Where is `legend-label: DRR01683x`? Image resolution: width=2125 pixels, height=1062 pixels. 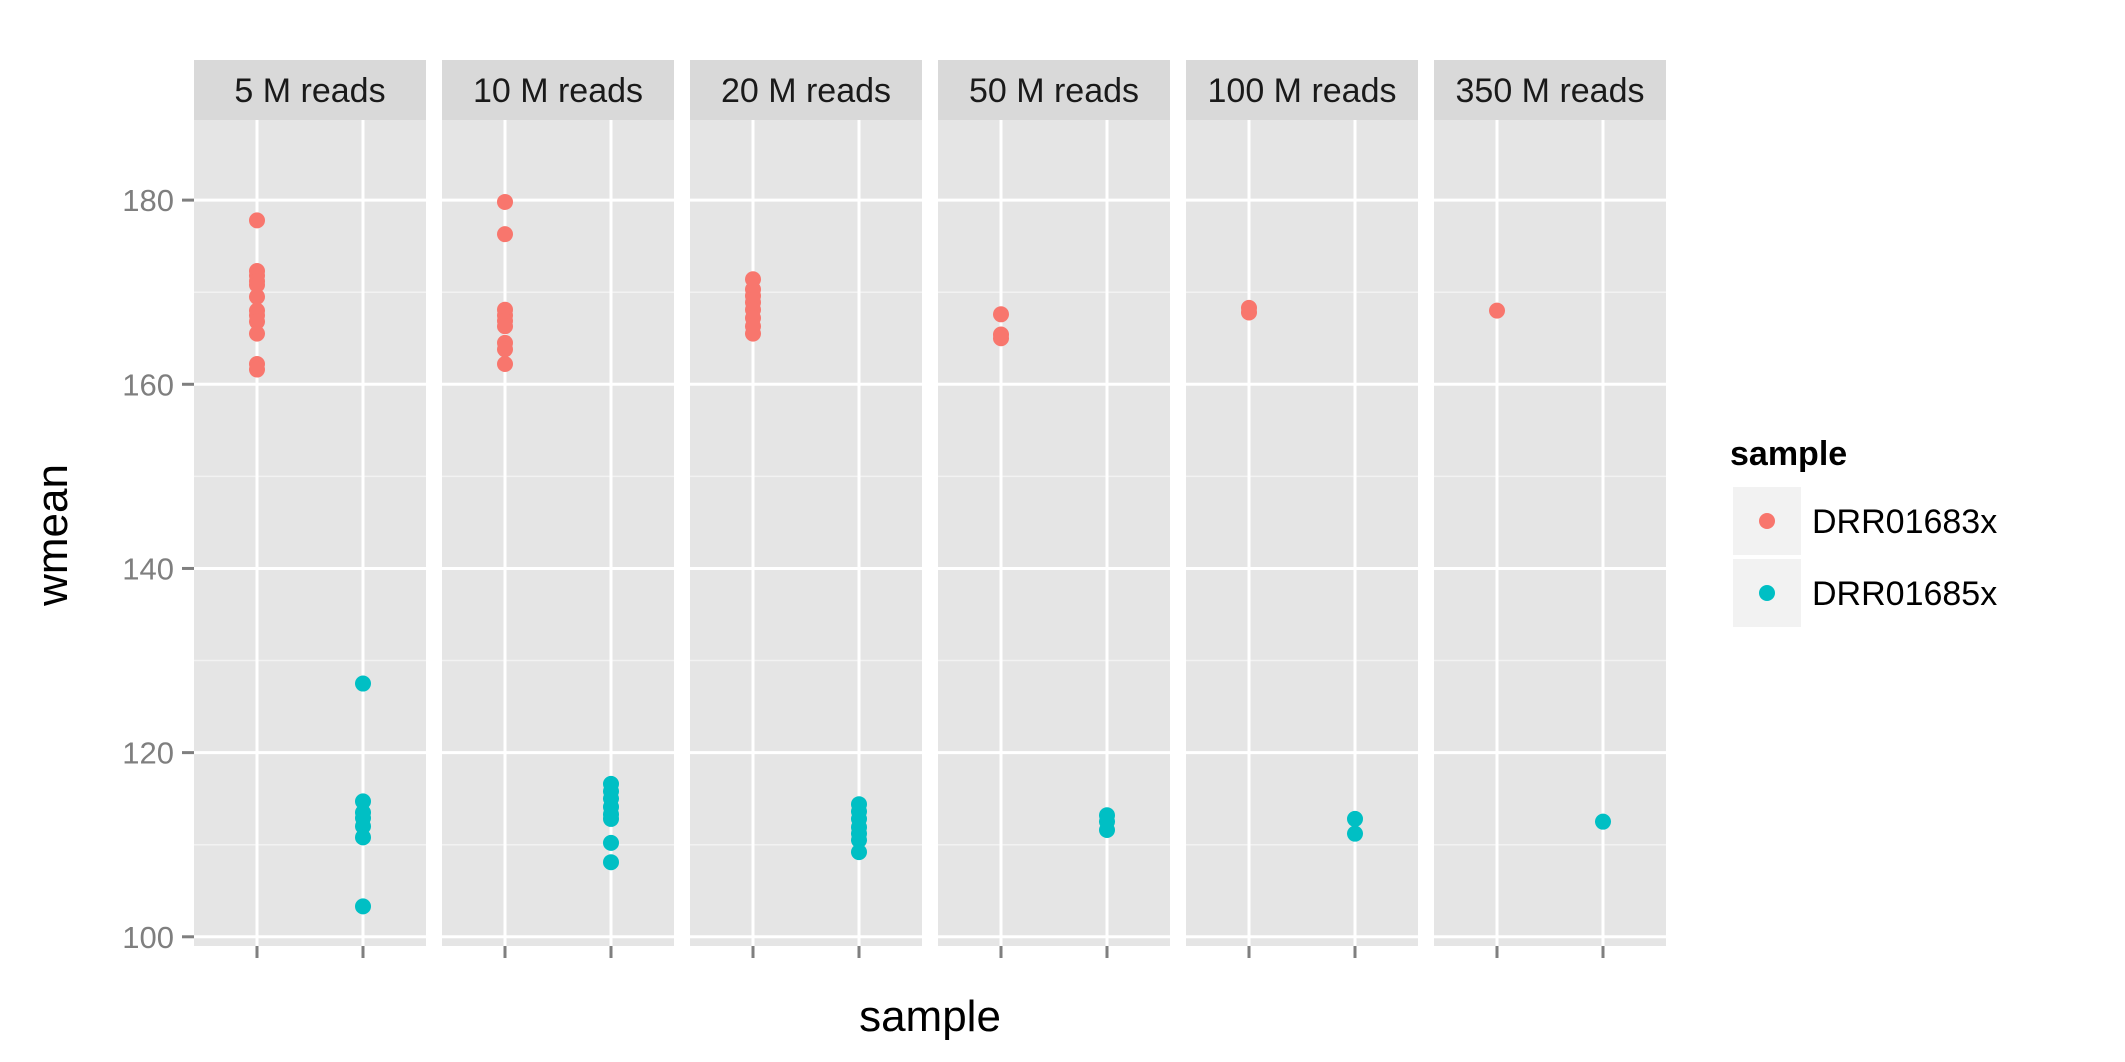 legend-label: DRR01683x is located at coordinates (1904, 522).